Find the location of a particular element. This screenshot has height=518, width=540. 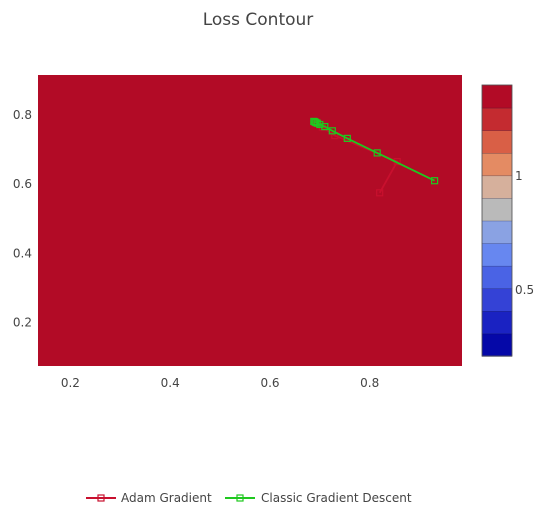

colorbar: 0.51 is located at coordinates (507, 220).